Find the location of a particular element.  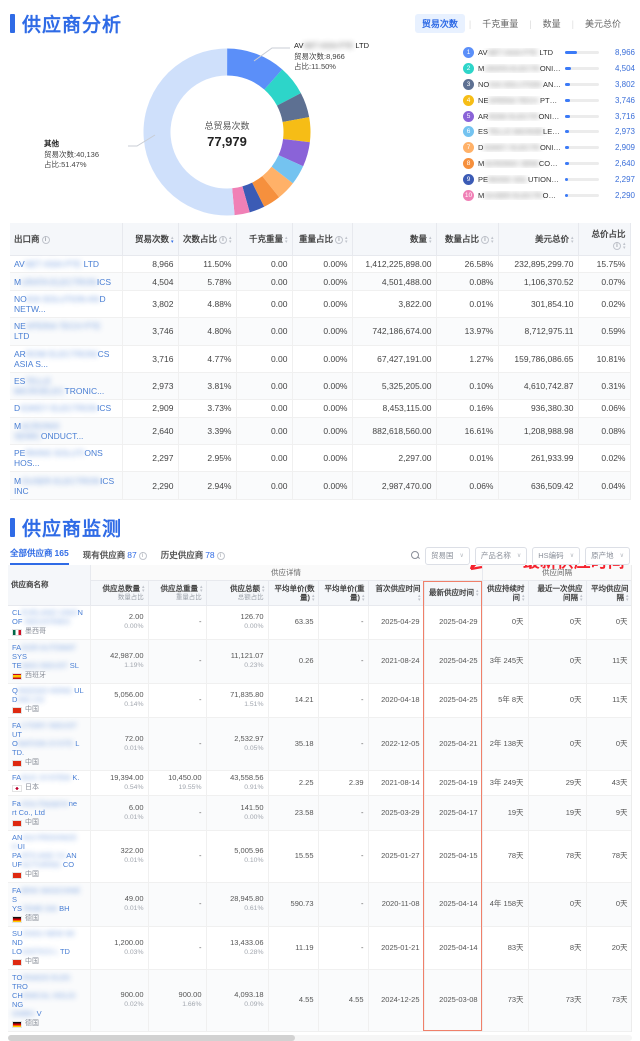

t1-col-header-2: 贸易次数 ▴ ▾ is located at coordinates (150, 239).